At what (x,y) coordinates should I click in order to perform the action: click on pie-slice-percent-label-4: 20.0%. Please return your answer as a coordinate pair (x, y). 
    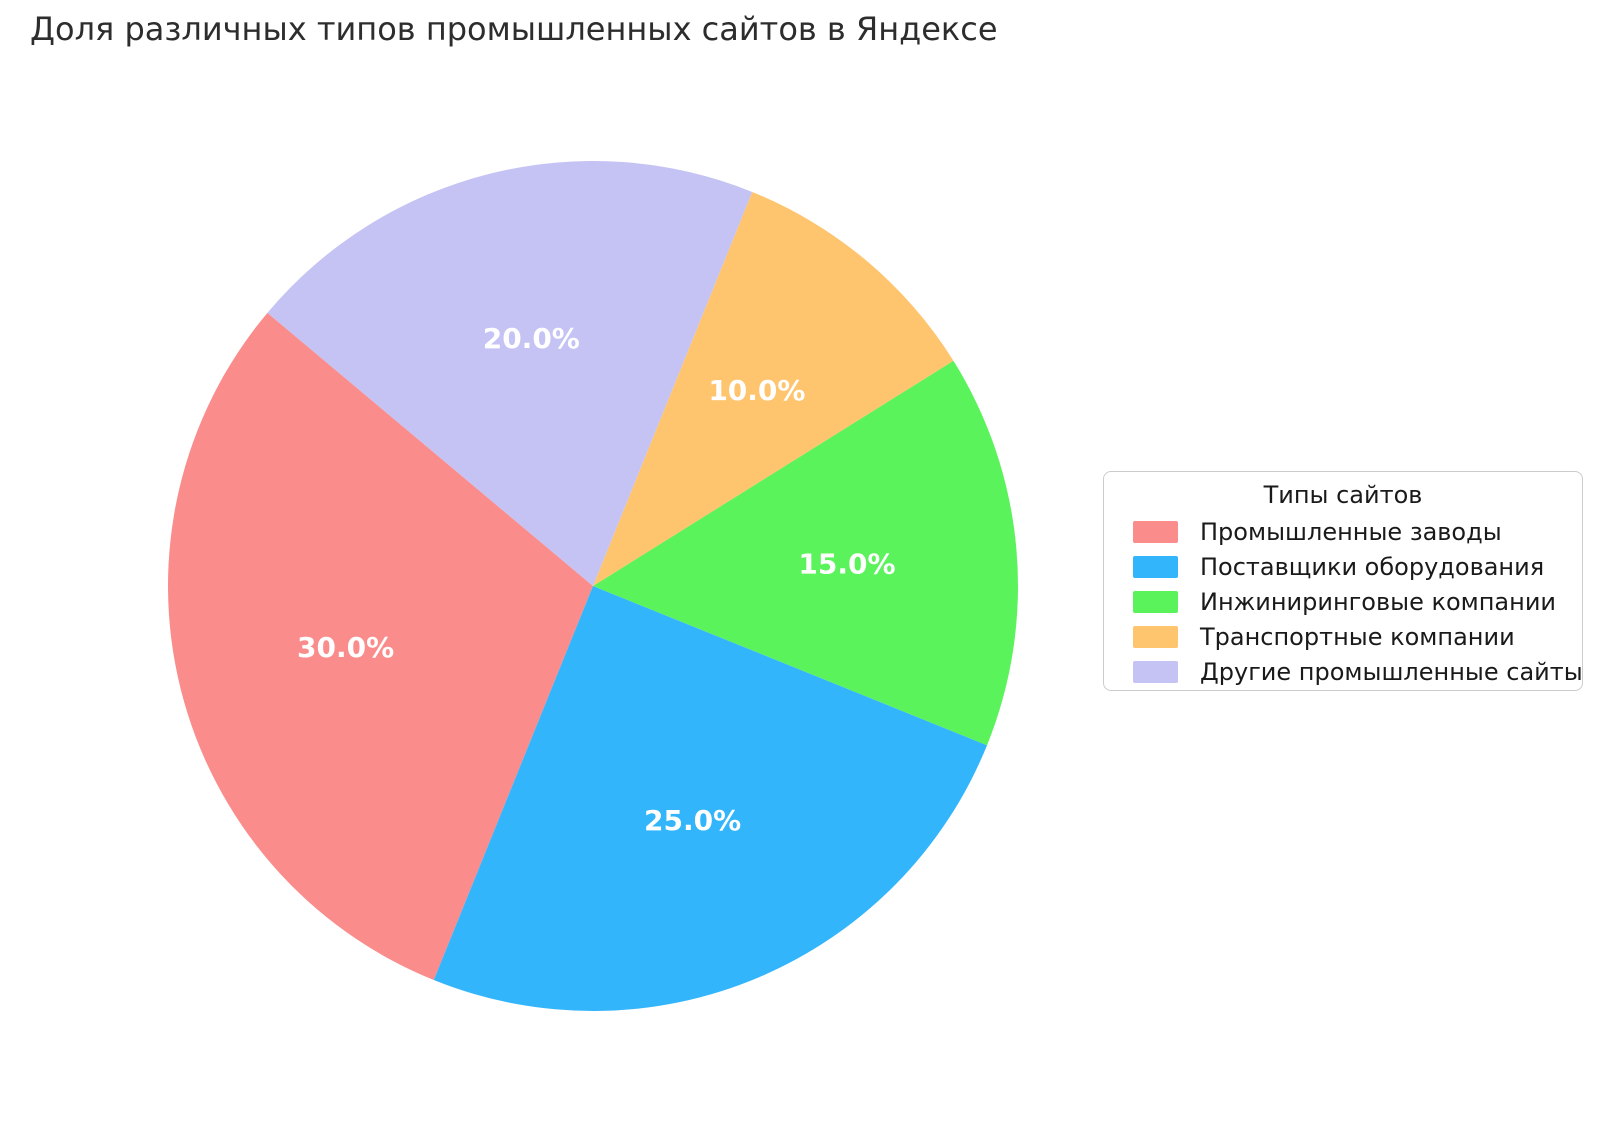
    Looking at the image, I should click on (531, 338).